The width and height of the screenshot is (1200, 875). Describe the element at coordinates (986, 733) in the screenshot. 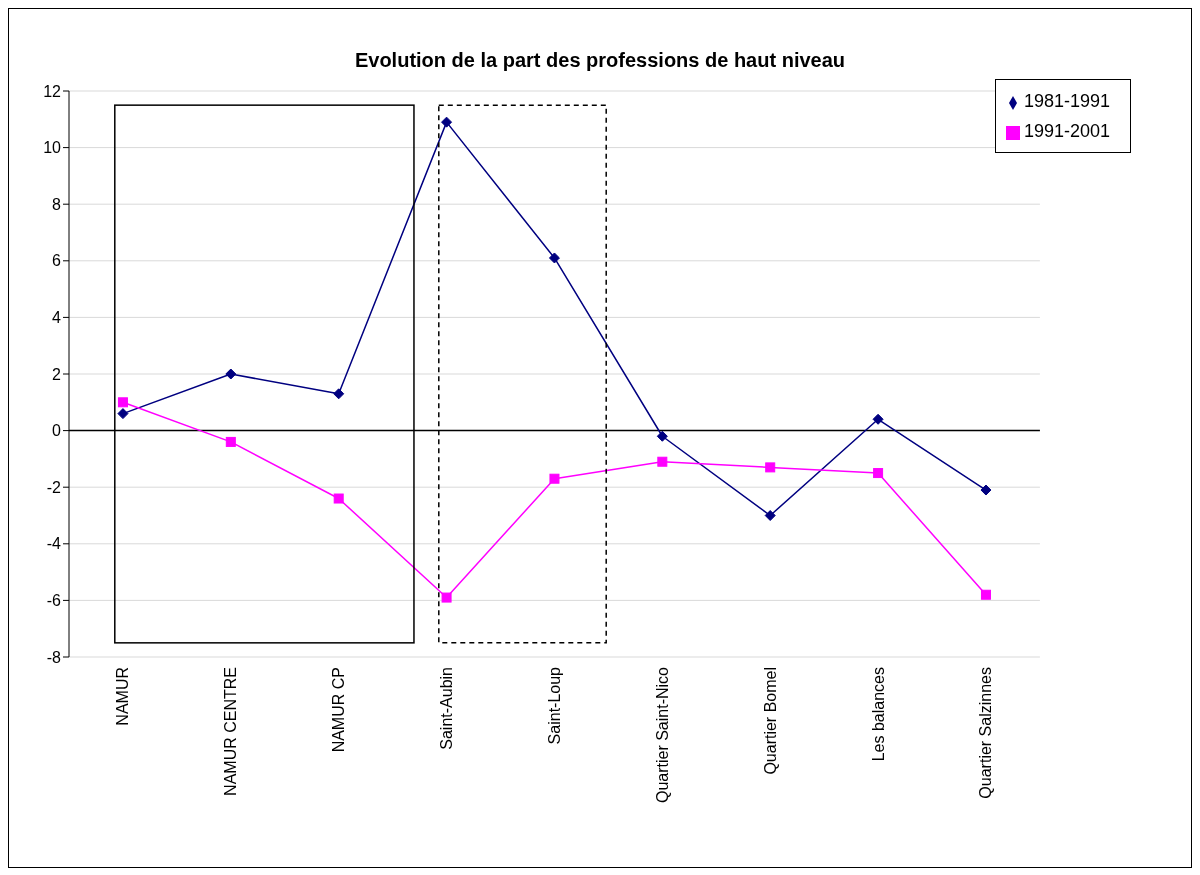

I see `x-tick-label: Quartier Salzinnes` at that location.